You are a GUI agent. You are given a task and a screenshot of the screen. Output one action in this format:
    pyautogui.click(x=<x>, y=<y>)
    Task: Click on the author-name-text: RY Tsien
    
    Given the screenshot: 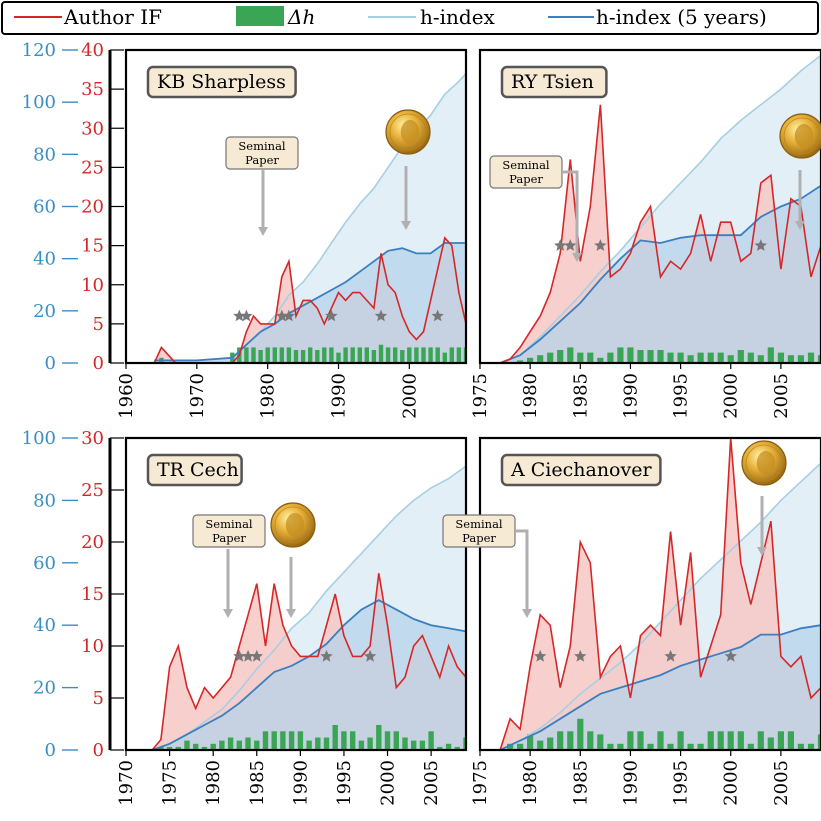 What is the action you would take?
    pyautogui.click(x=552, y=82)
    